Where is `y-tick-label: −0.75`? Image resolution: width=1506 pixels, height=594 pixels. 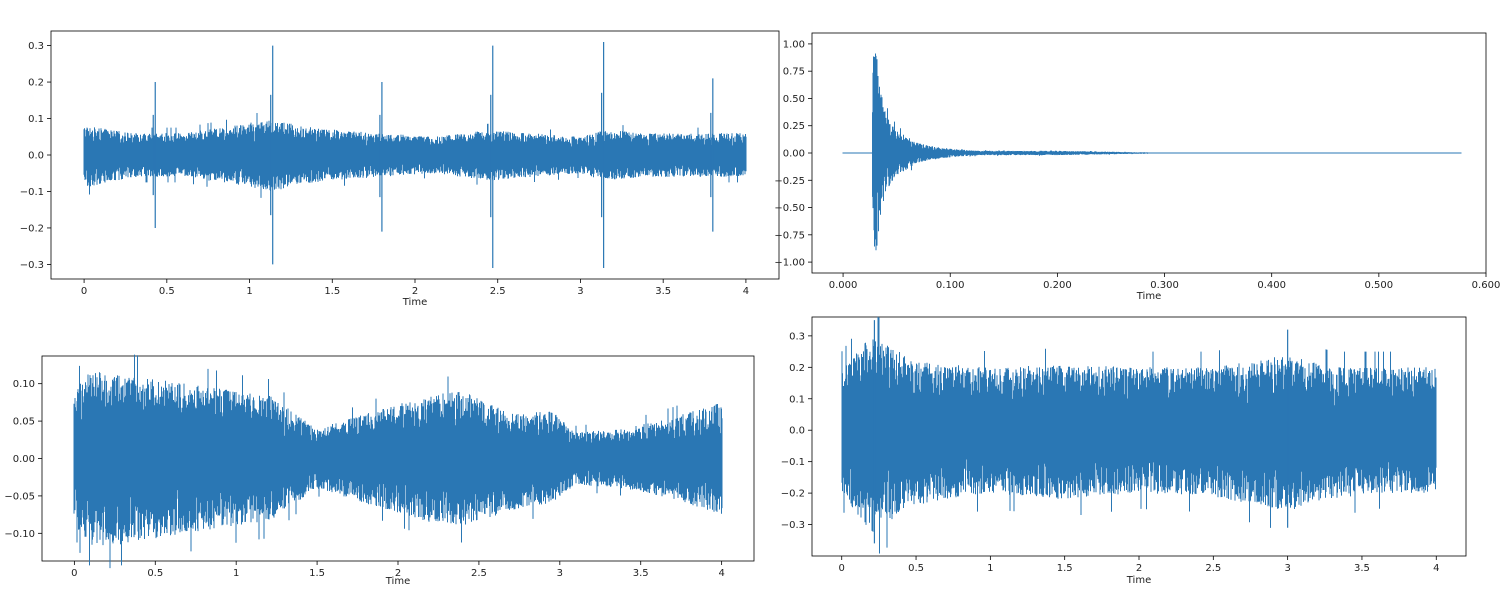
y-tick-label: −0.75 is located at coordinates (789, 235).